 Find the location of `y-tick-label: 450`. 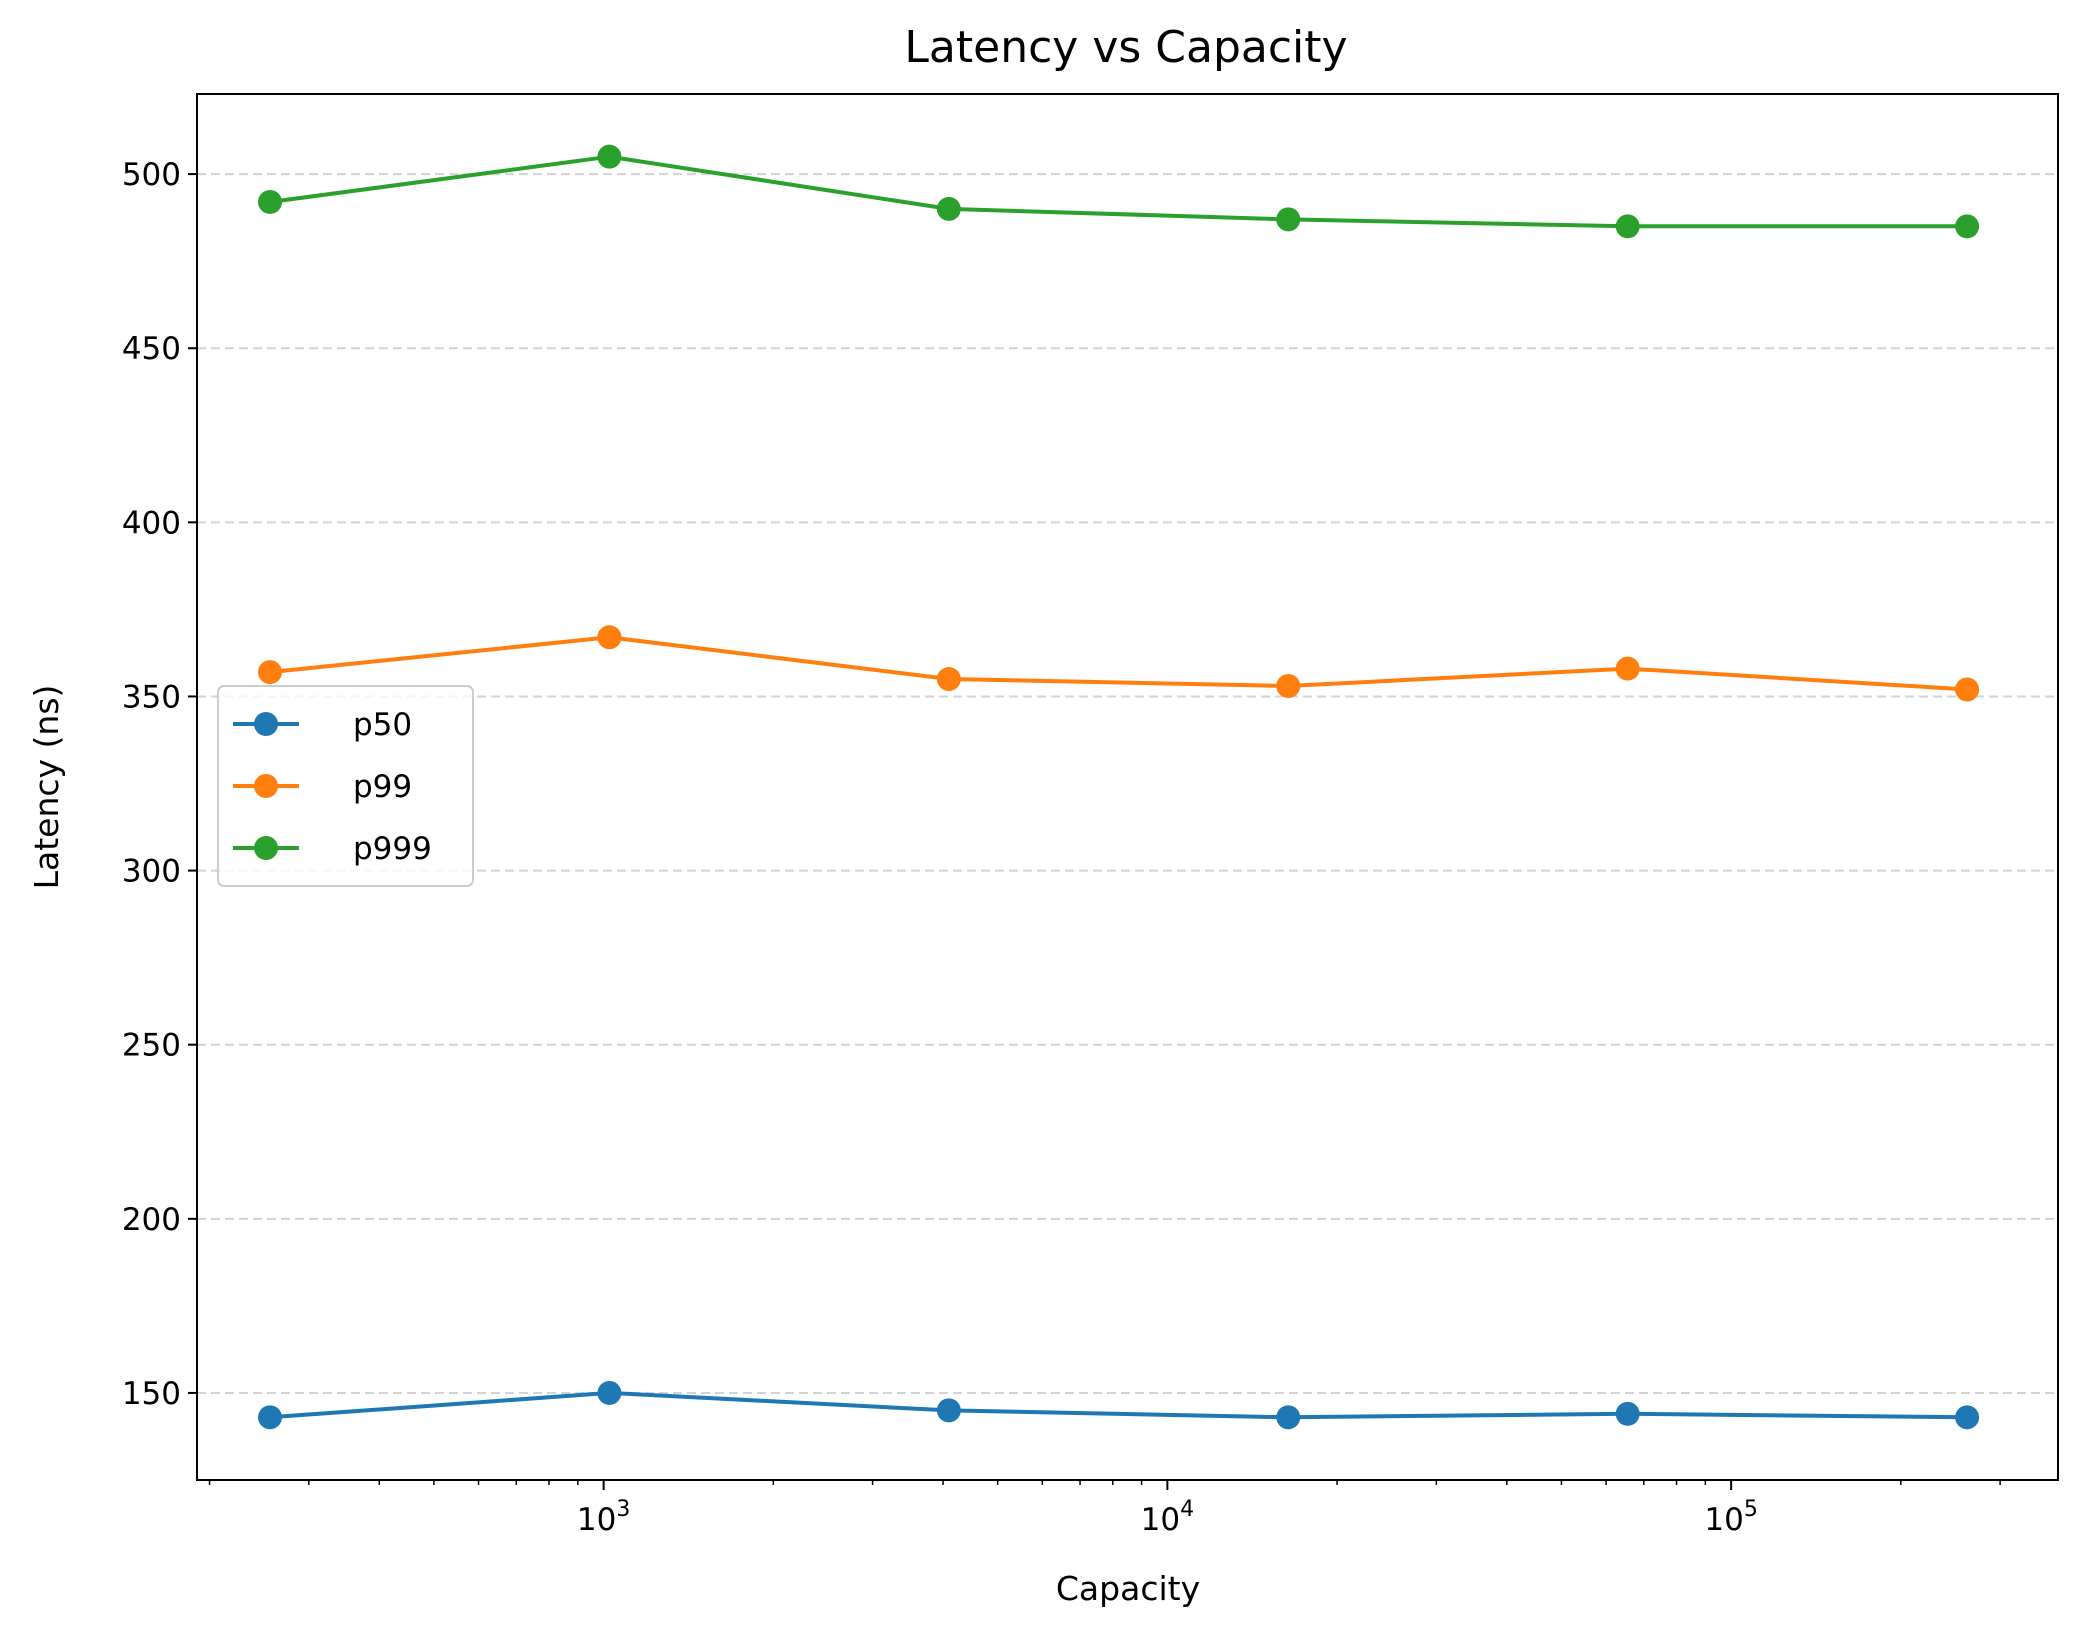

y-tick-label: 450 is located at coordinates (151, 349).